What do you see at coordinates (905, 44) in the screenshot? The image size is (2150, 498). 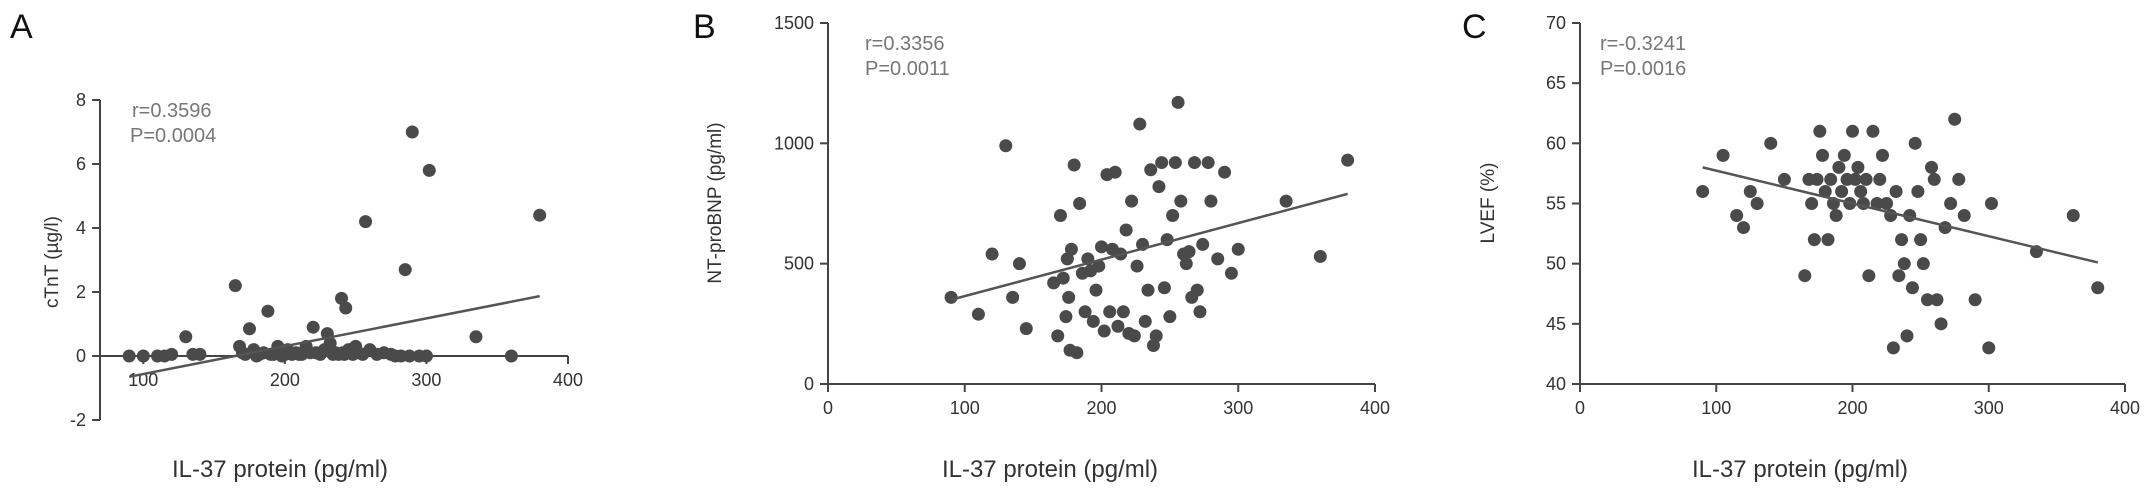 I see `r-value-b: r=0.3356` at bounding box center [905, 44].